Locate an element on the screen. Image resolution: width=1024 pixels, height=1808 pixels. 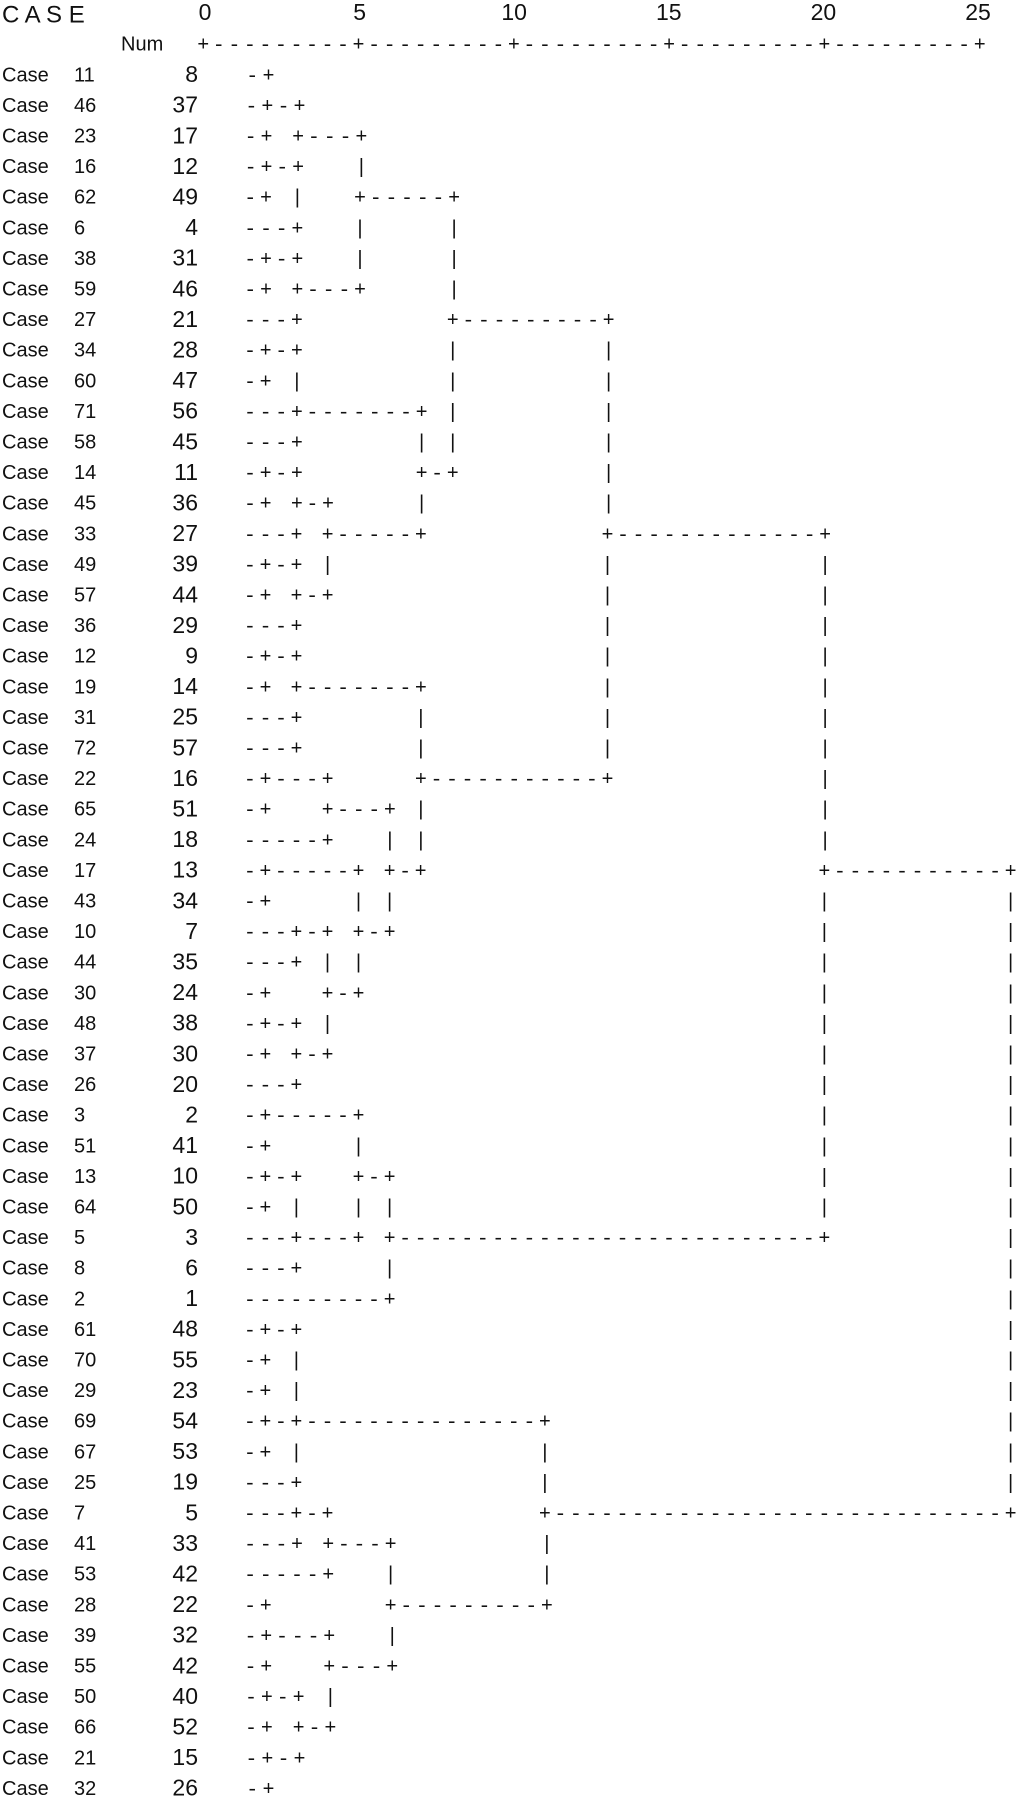
case-num: 45 is located at coordinates (185, 441).